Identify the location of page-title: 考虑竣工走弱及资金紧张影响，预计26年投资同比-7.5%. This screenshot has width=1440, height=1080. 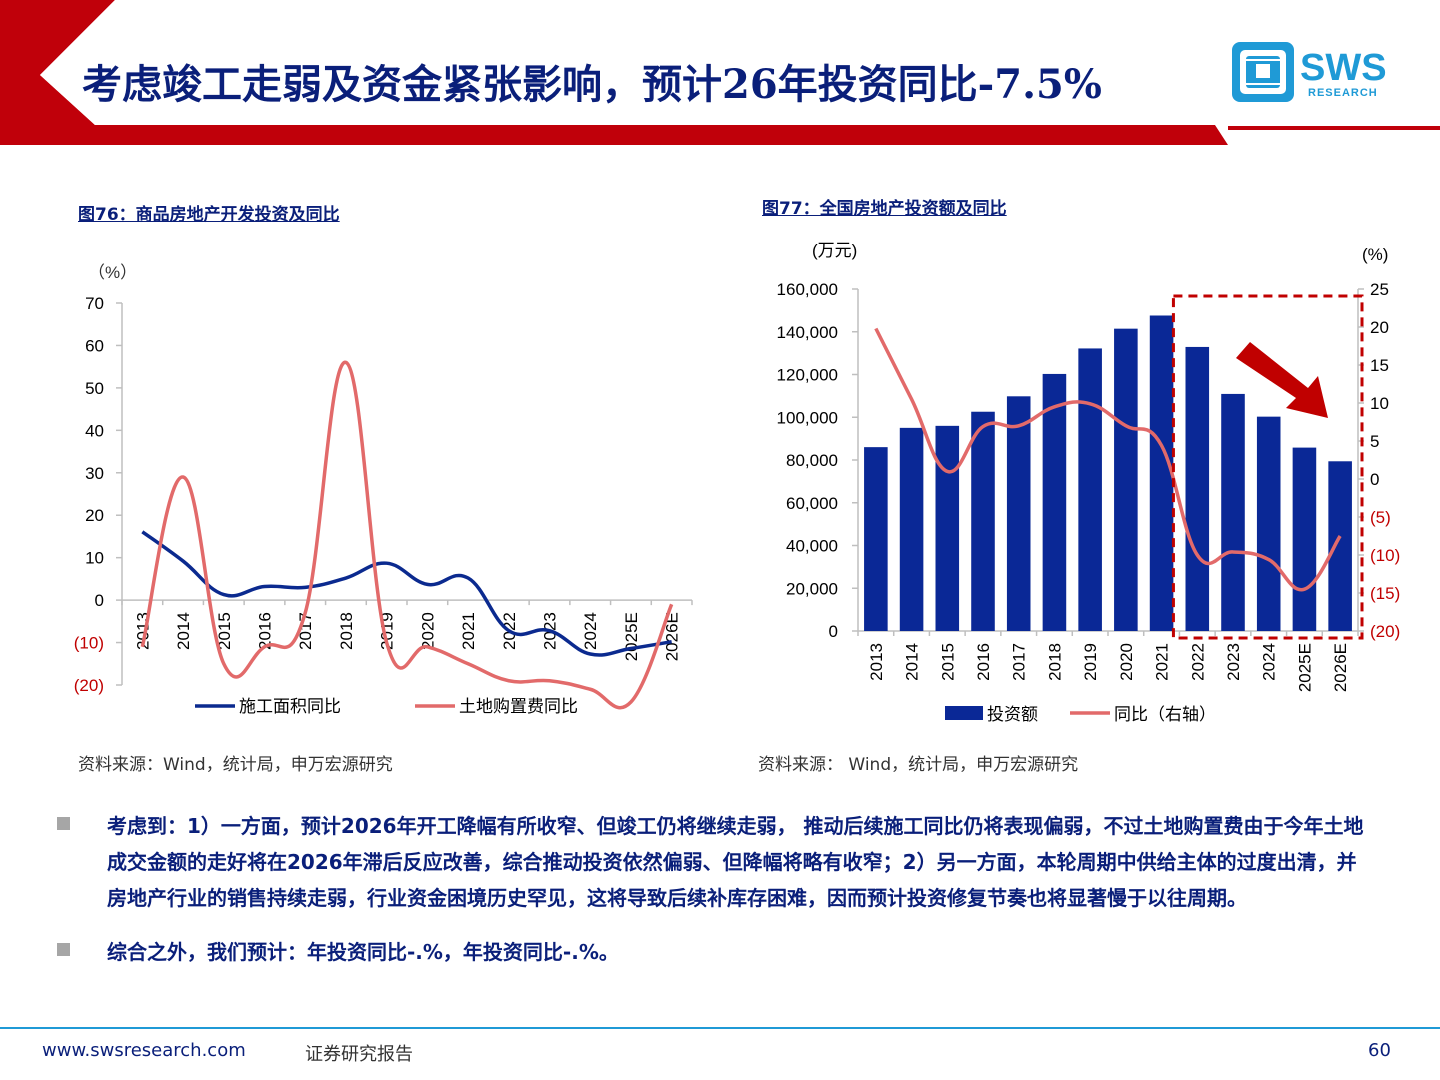
(592, 84).